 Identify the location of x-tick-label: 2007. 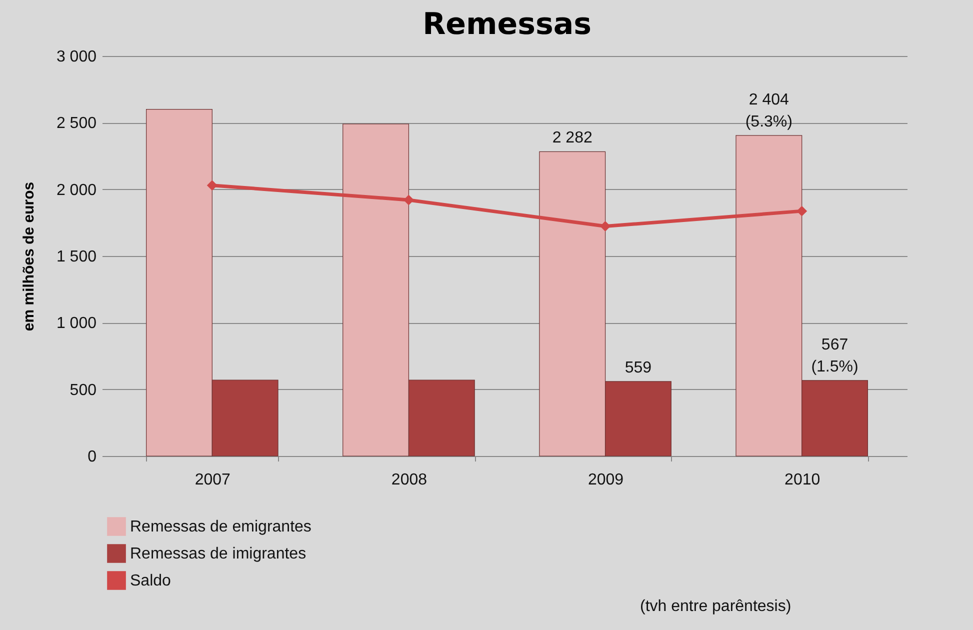
(212, 480).